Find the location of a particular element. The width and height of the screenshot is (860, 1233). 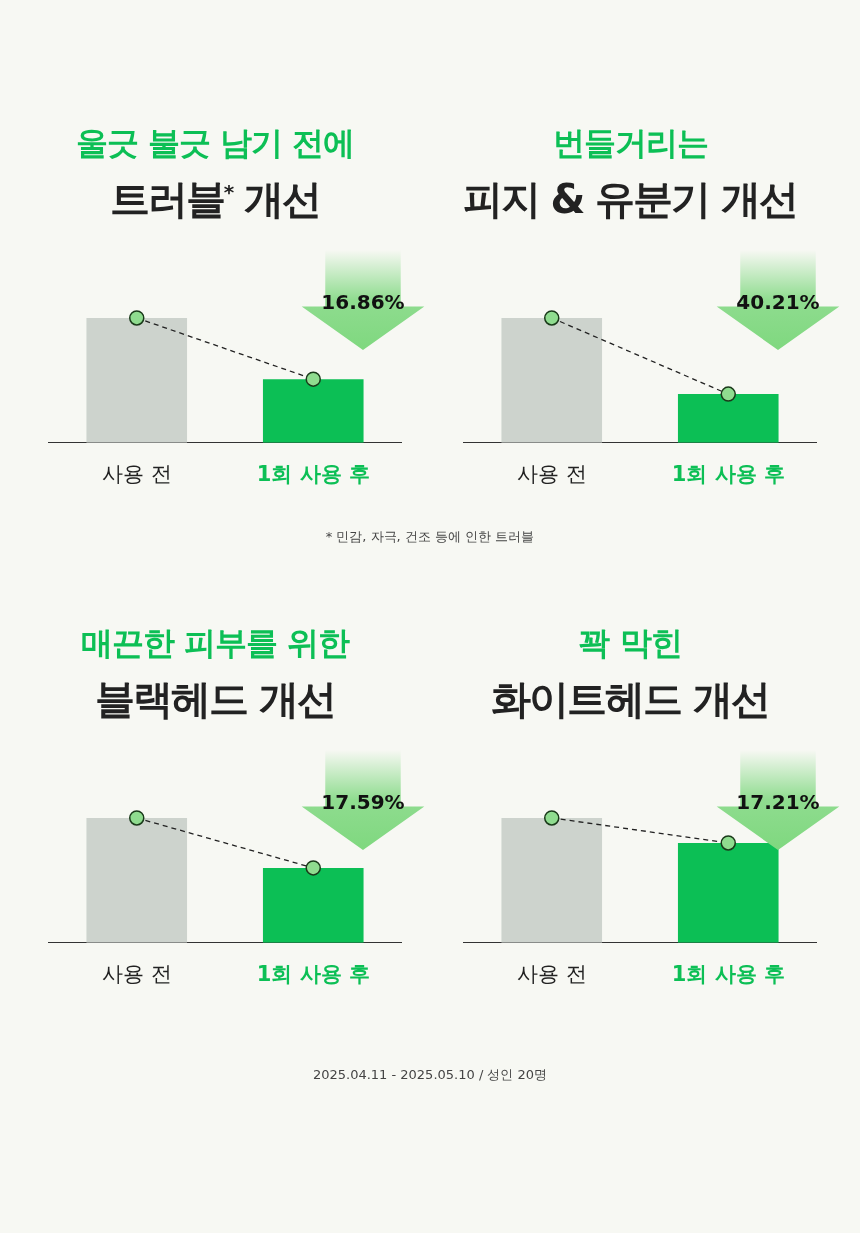

chart-subtitle: 트러블$^{*}$ 개선 is located at coordinates (215, 199).